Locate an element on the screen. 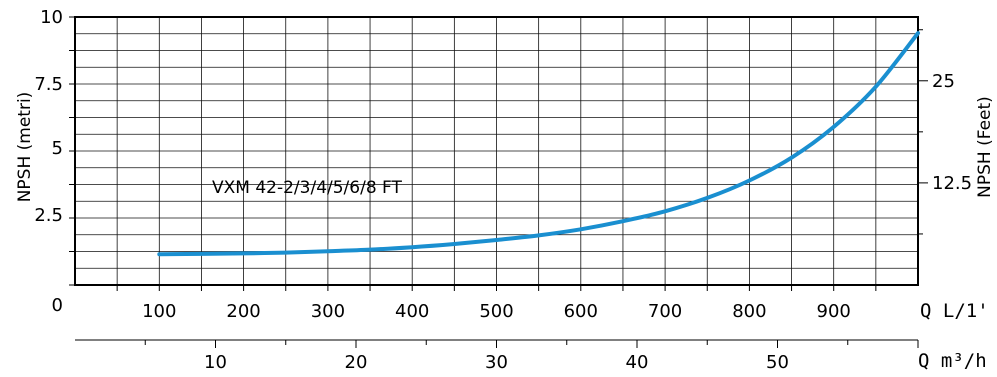 This screenshot has width=997, height=377. x-tick-label-m3h: 30 is located at coordinates (496, 362).